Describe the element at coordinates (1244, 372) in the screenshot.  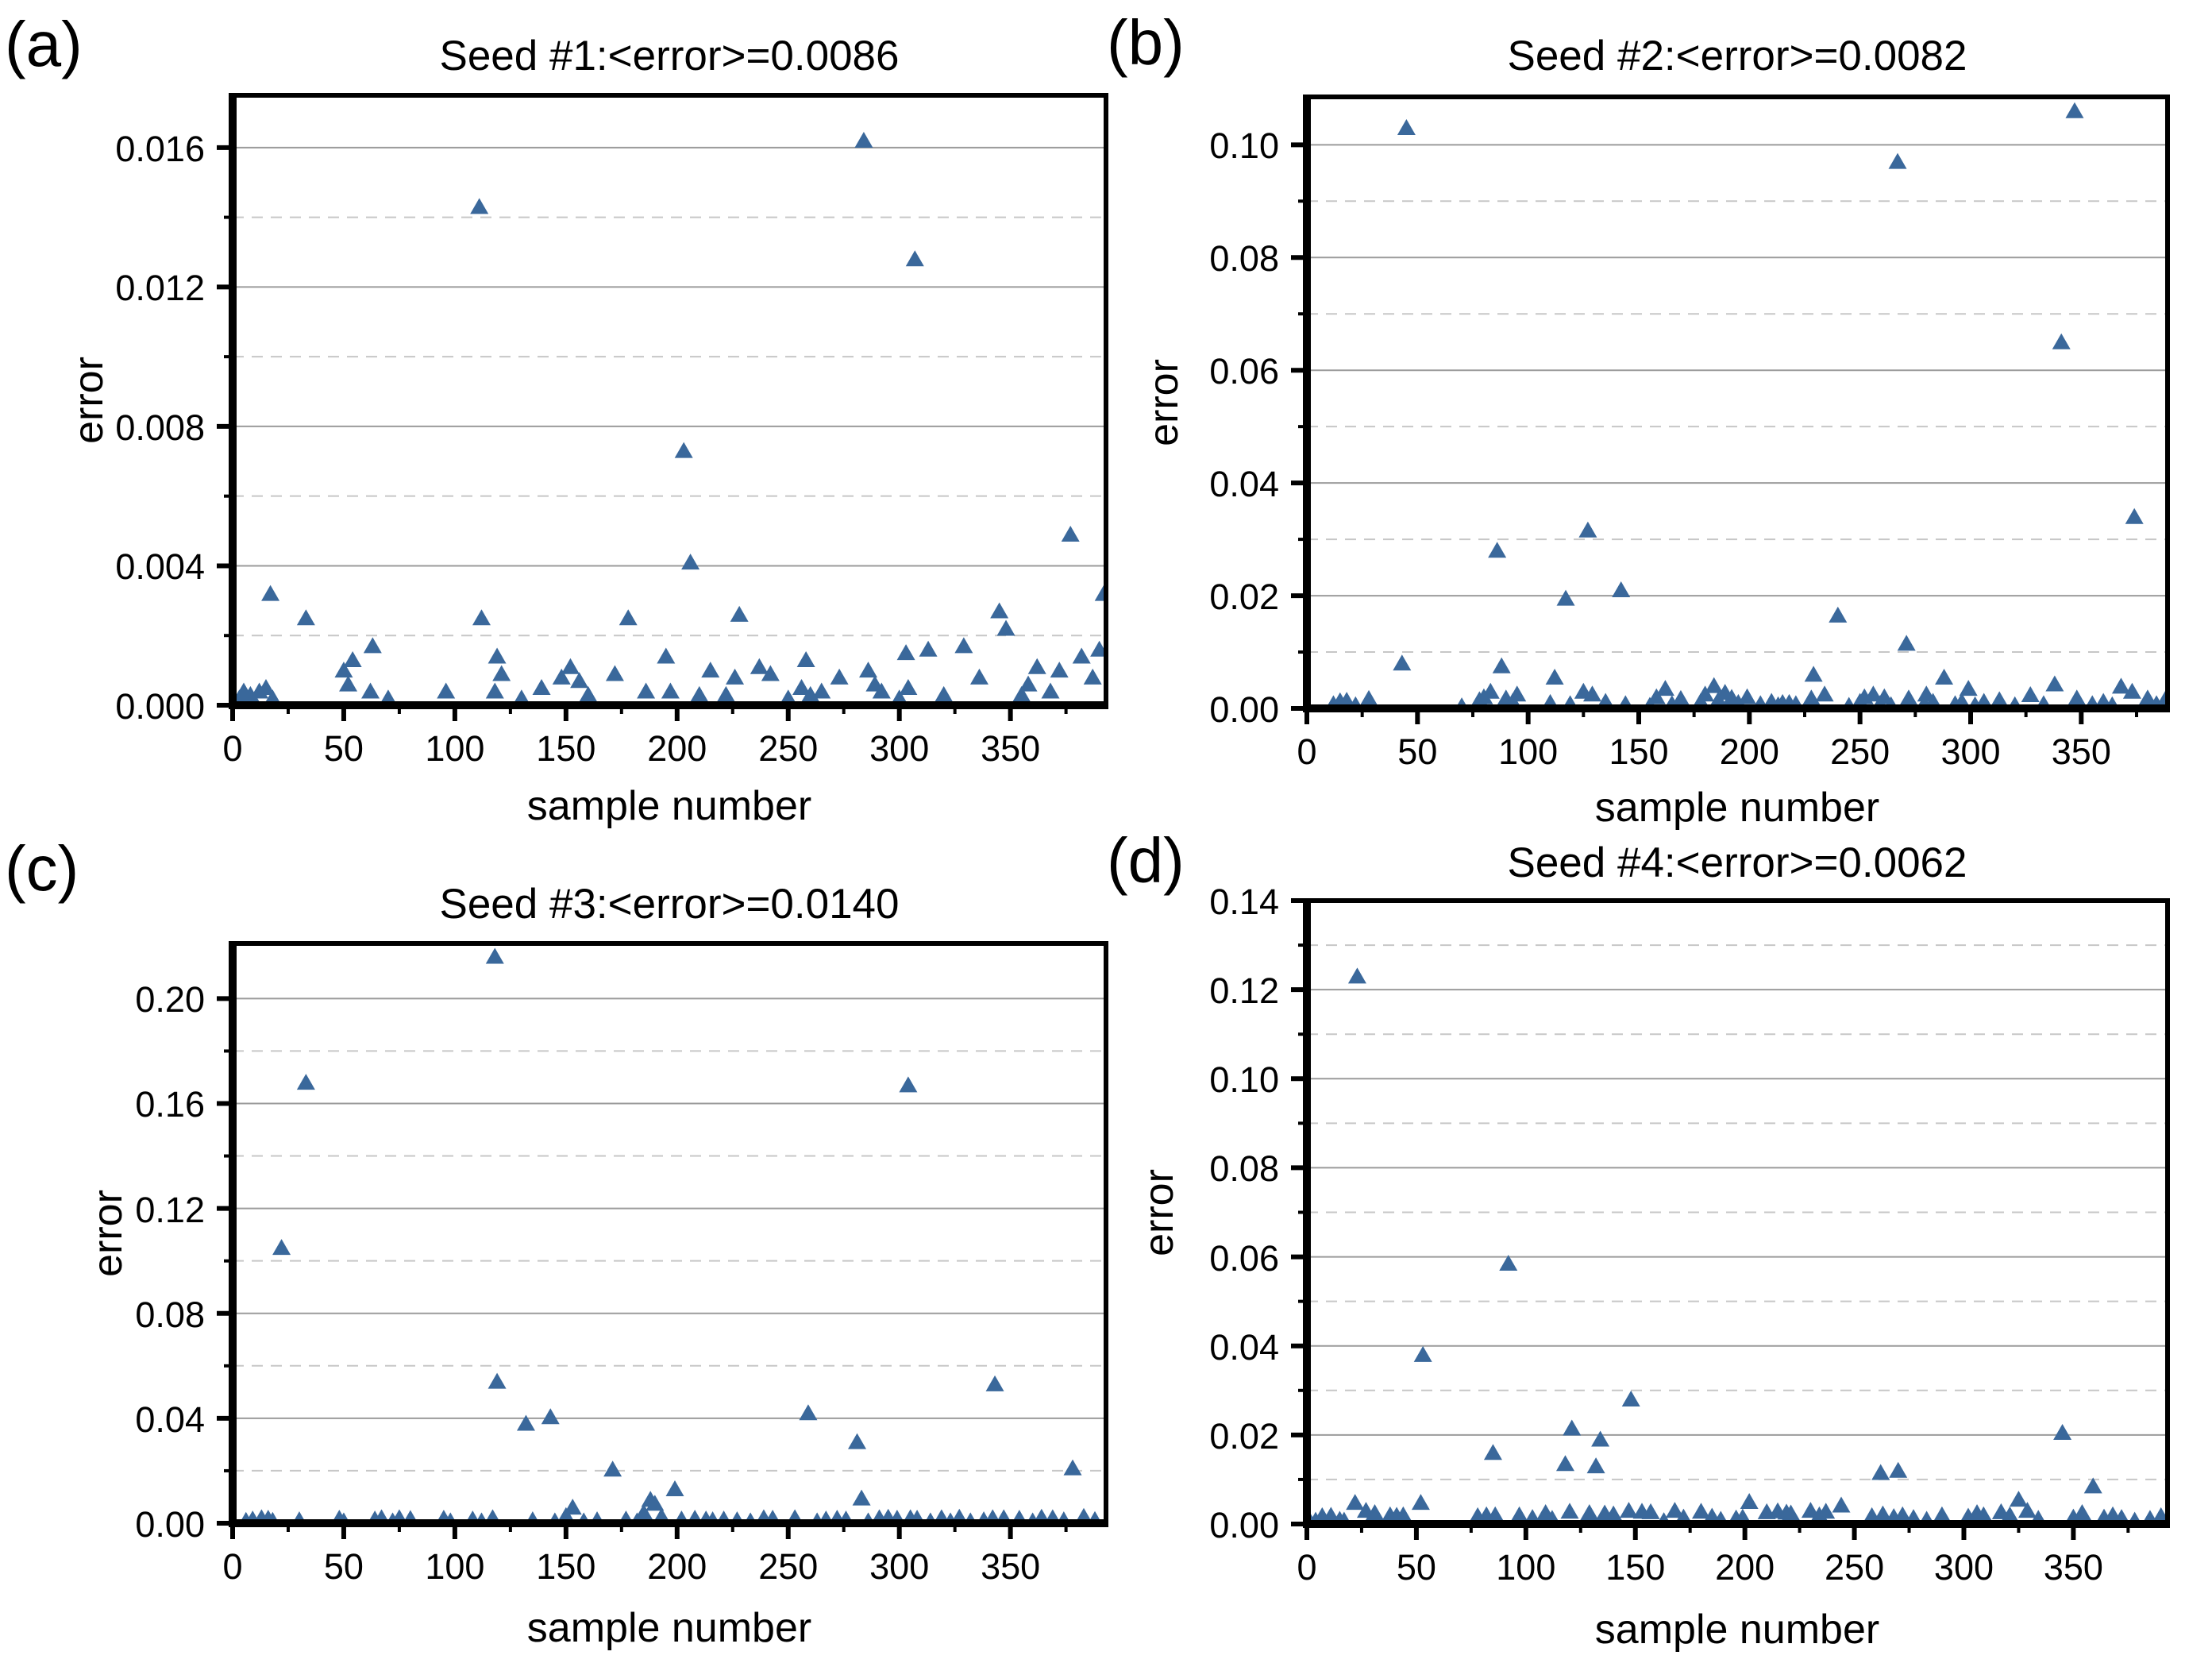
I see `y-tick-label: 0.06` at that location.